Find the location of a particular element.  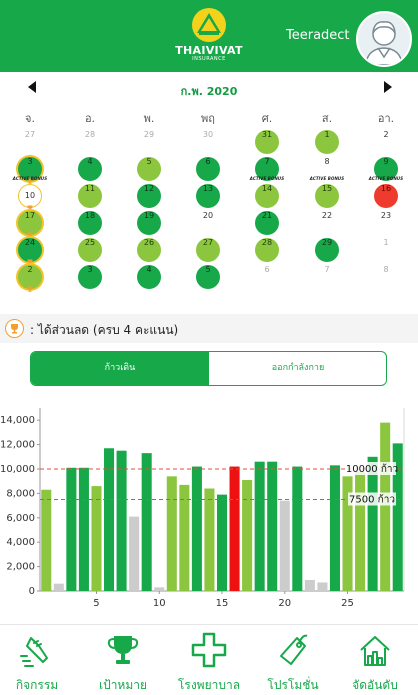

day-number: 24 is located at coordinates (30, 250).